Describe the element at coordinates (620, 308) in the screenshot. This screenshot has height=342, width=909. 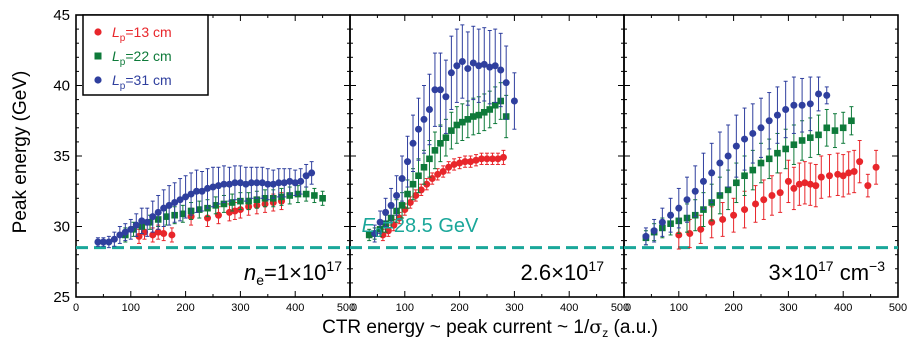
I see `x-tick-label: 500` at that location.